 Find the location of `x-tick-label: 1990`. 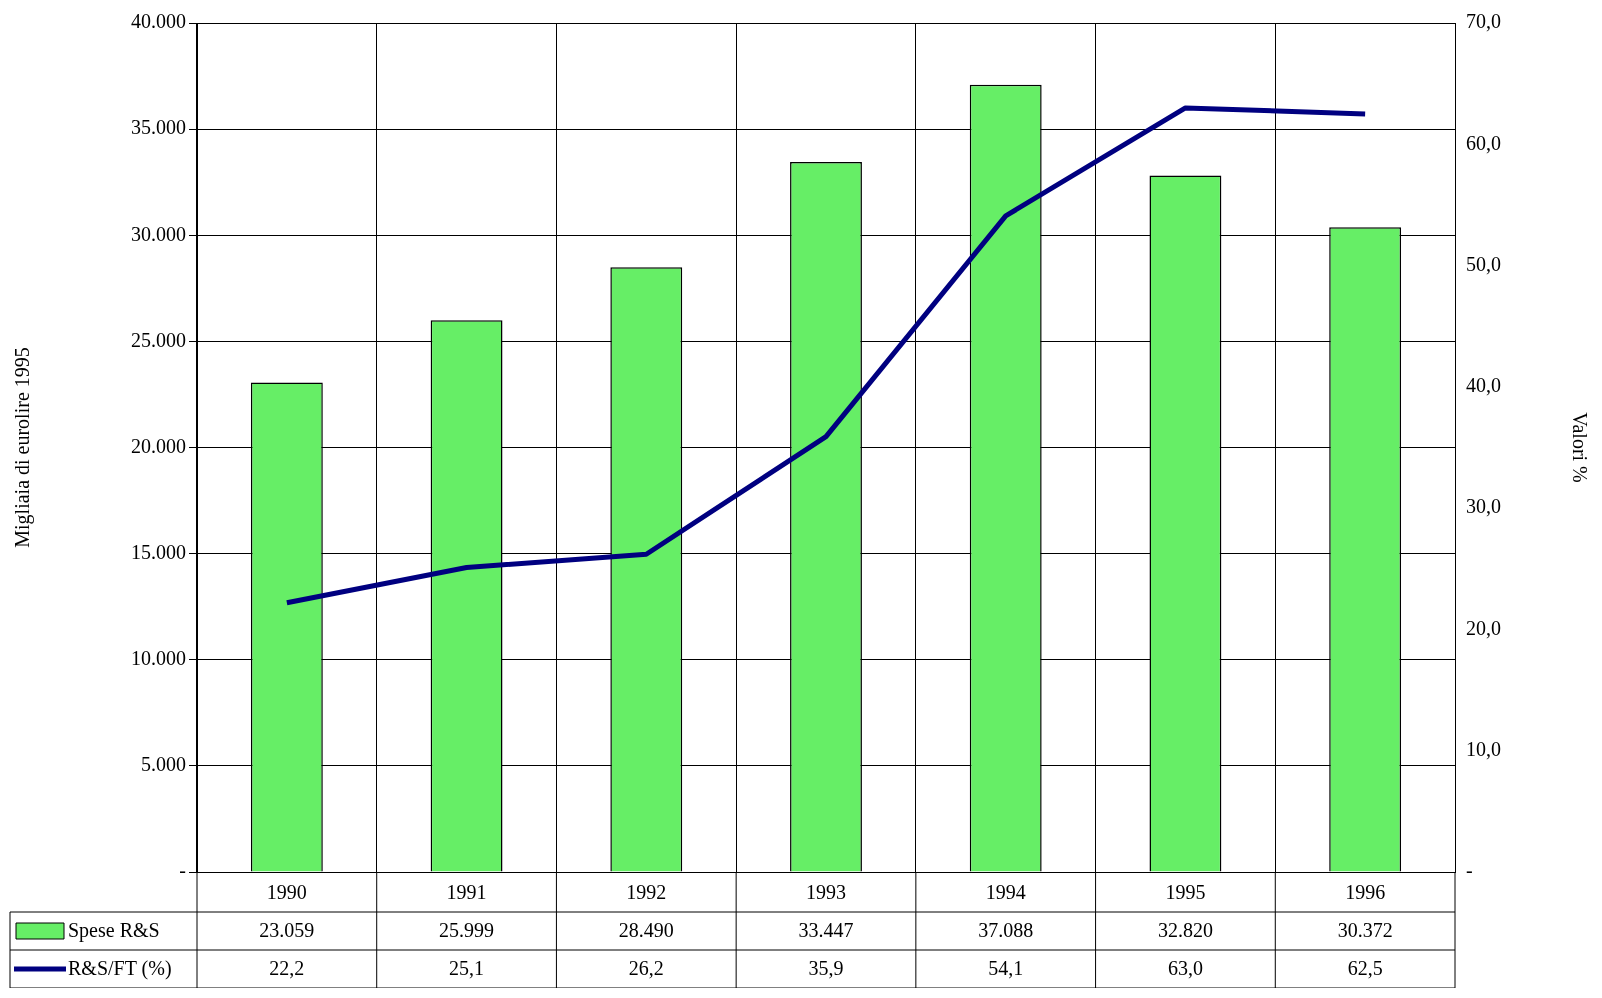

x-tick-label: 1990 is located at coordinates (286, 892).